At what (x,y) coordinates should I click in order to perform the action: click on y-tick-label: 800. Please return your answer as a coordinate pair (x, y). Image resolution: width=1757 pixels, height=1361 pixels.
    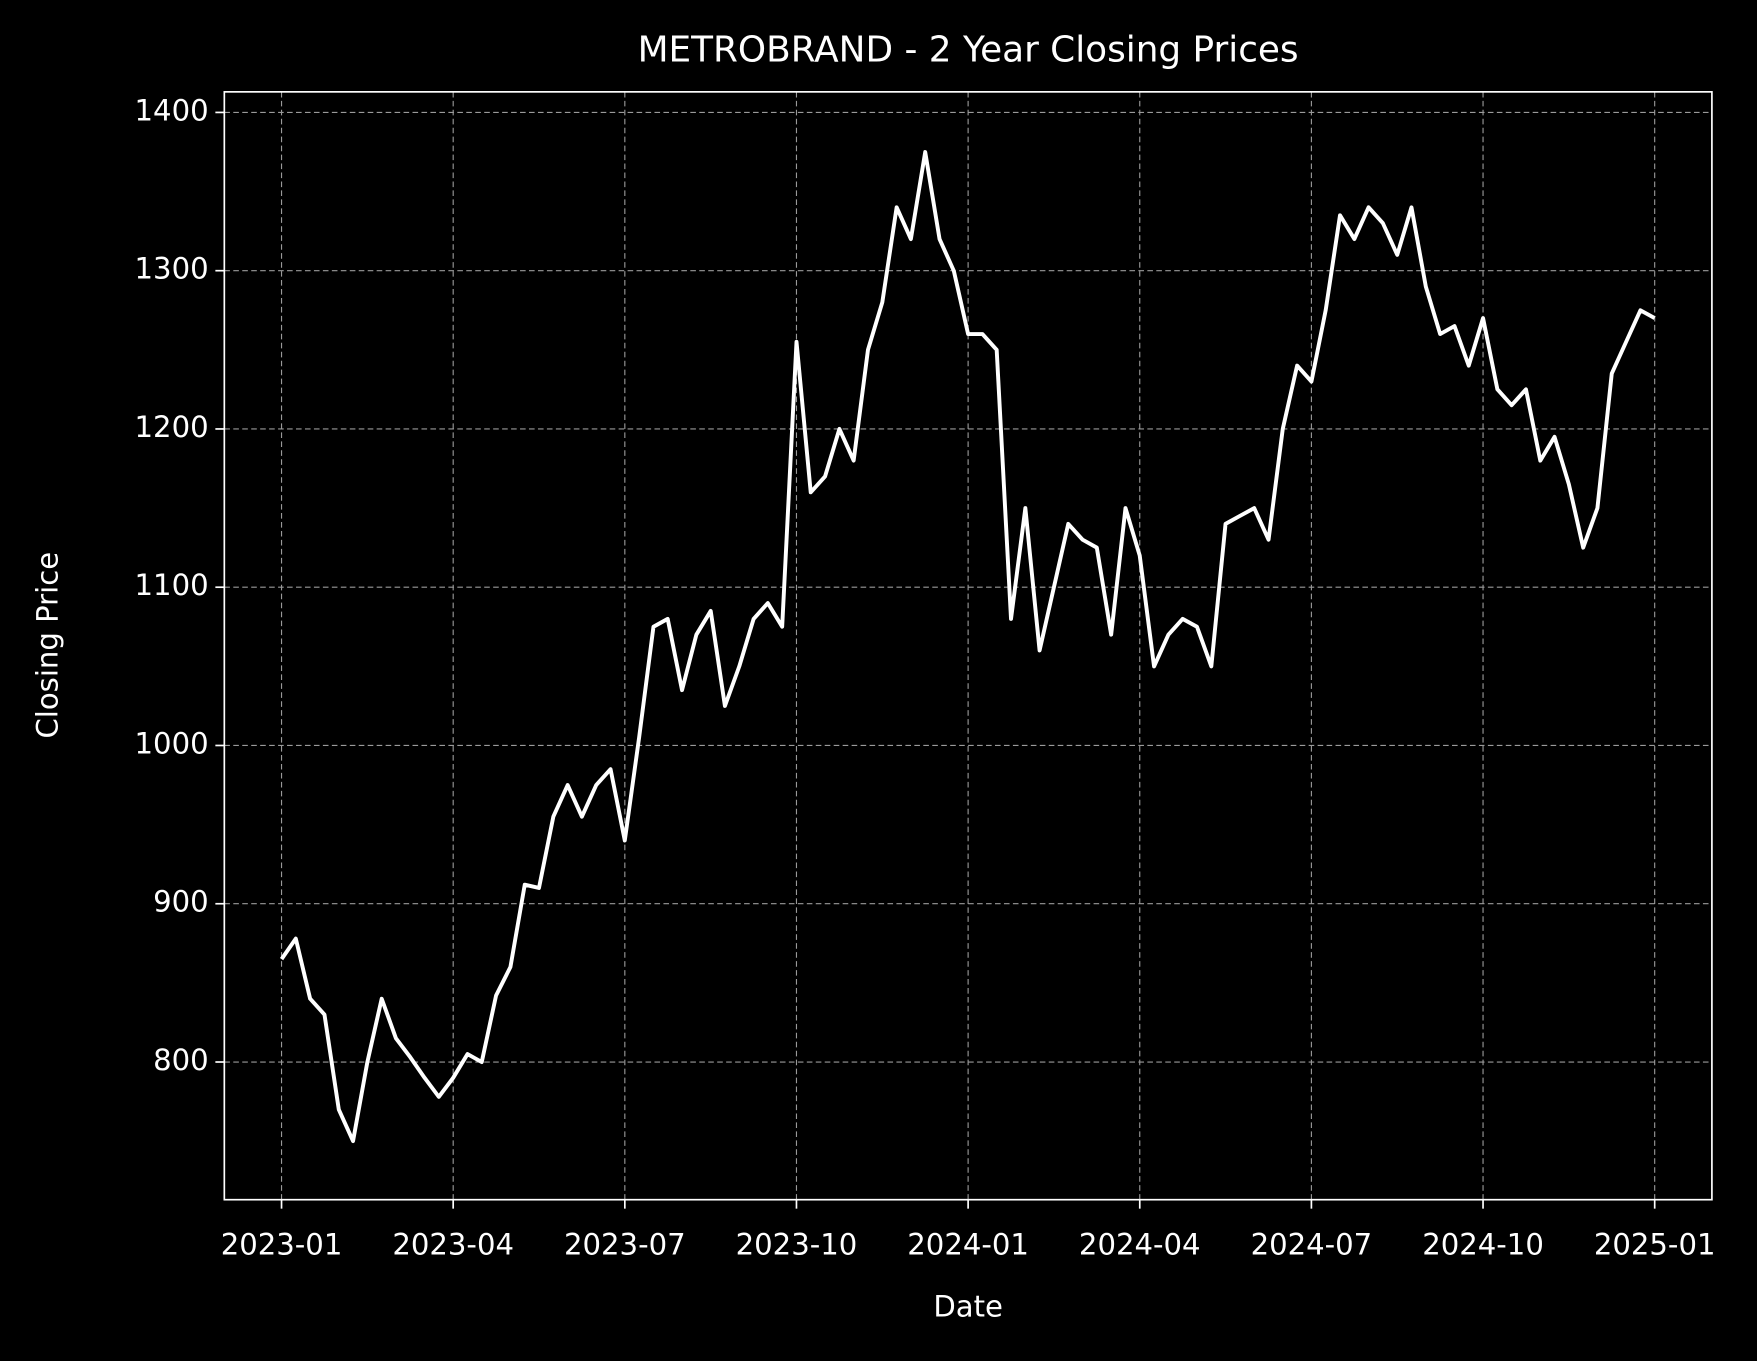
    Looking at the image, I should click on (181, 1060).